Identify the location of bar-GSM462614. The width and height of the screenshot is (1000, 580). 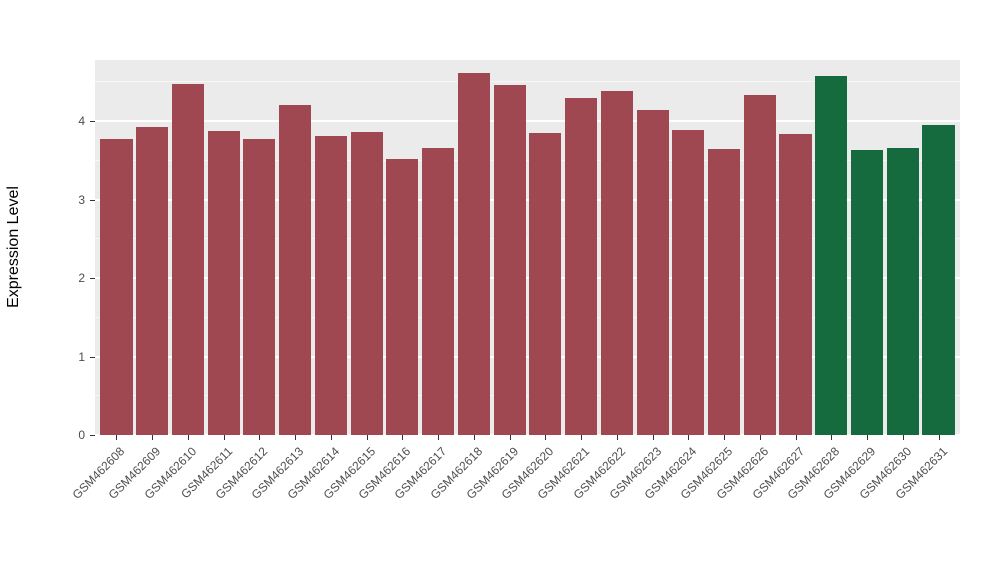
(330, 285).